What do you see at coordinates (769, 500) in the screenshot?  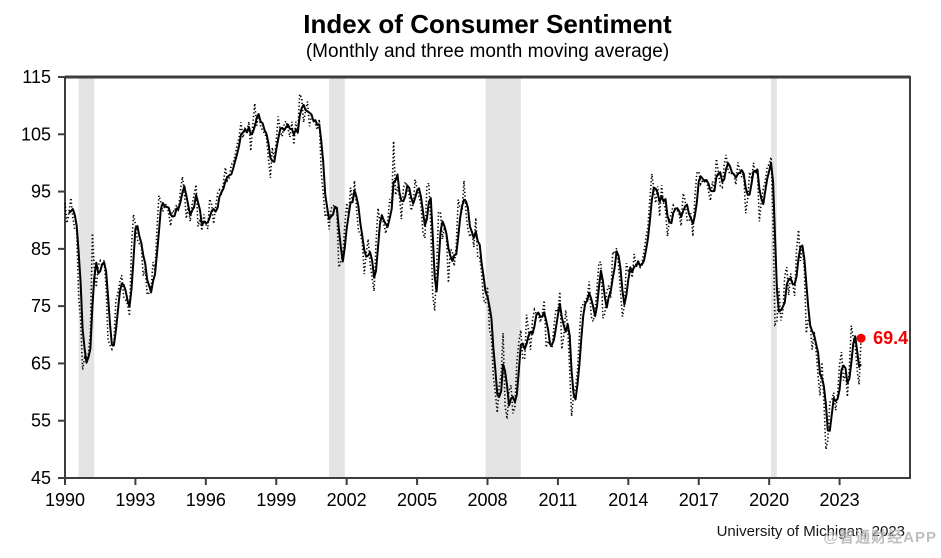 I see `x-axis-tick-label: 2020` at bounding box center [769, 500].